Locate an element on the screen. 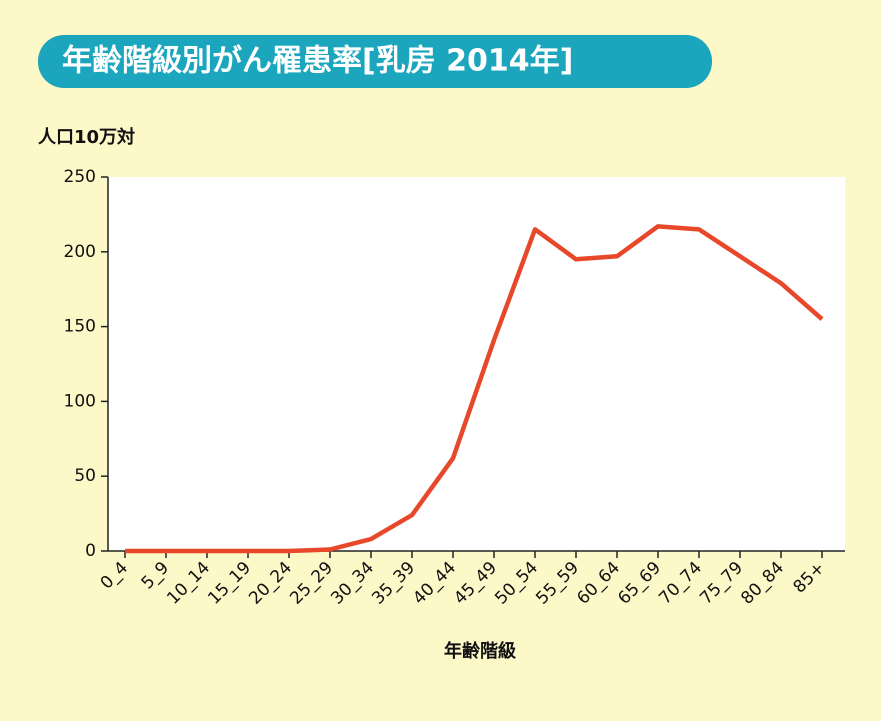 Image resolution: width=881 pixels, height=721 pixels. y-tick-label: 100 is located at coordinates (80, 401).